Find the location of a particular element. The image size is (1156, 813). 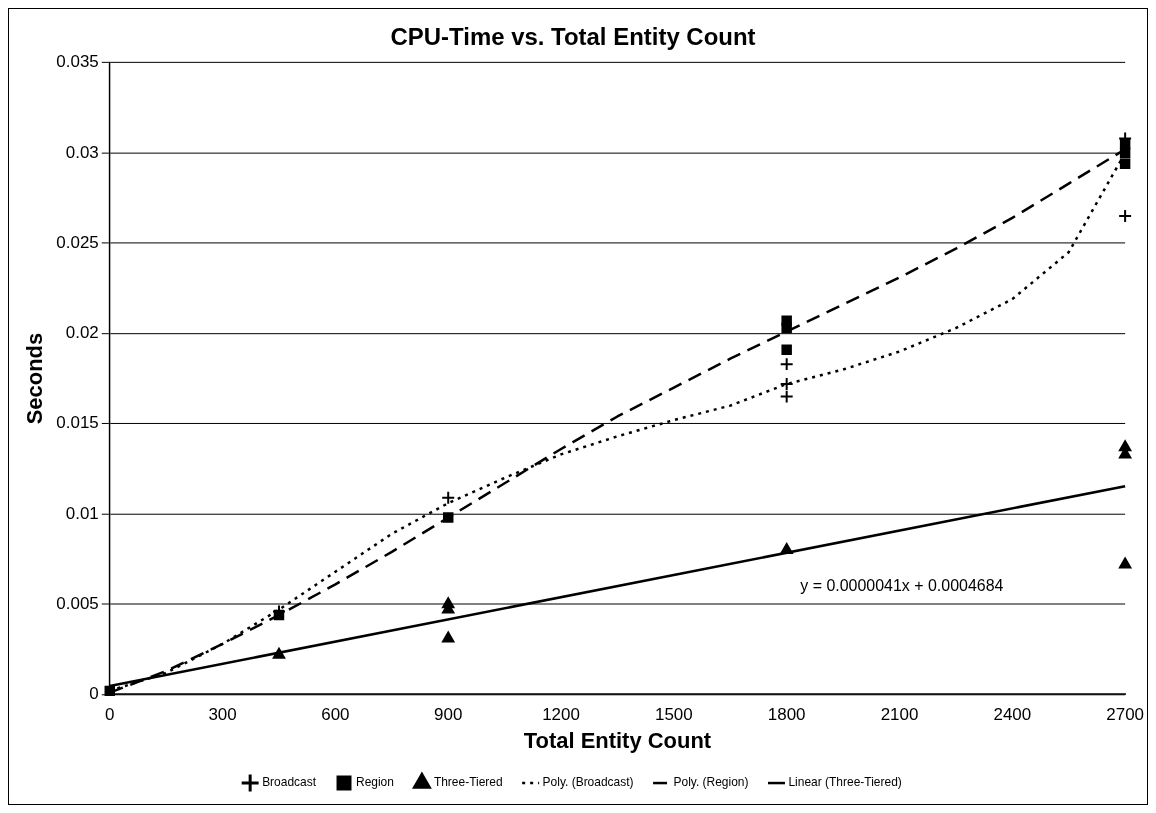

legend-label: Broadcast is located at coordinates (289, 782).